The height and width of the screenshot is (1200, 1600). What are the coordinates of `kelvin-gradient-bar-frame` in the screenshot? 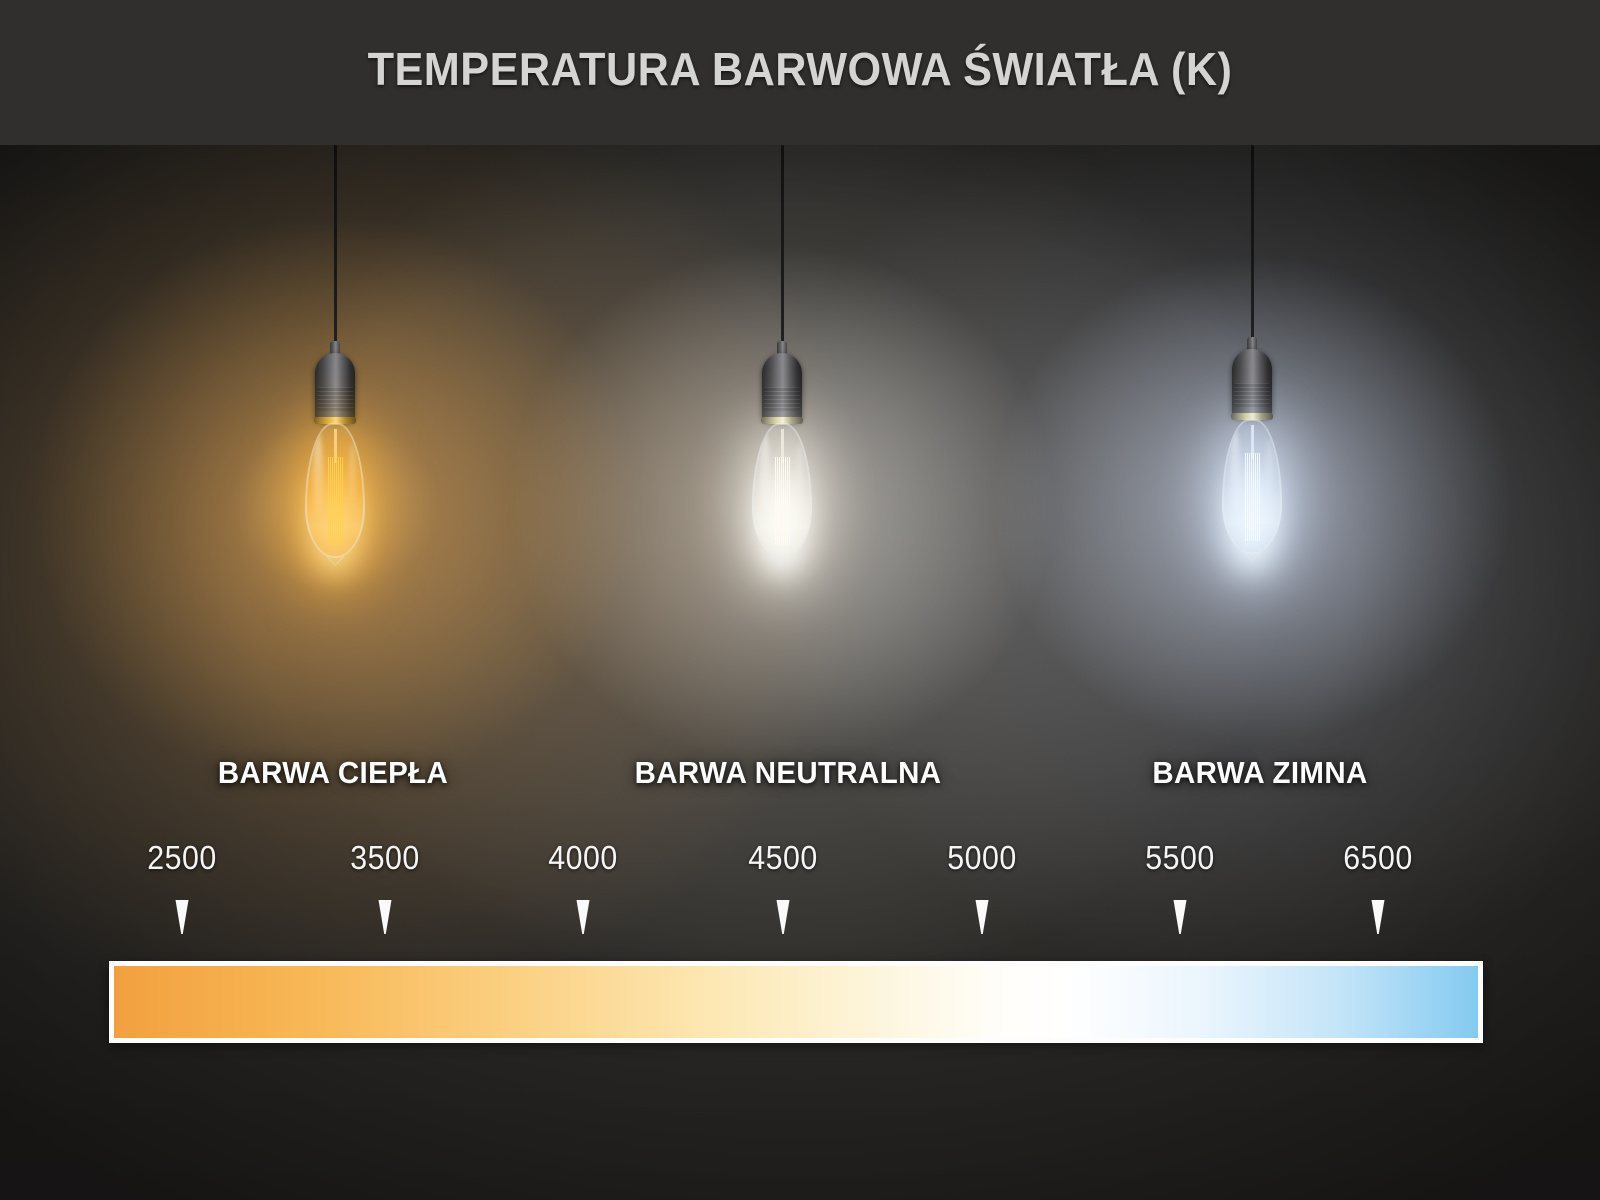 It's located at (796, 1002).